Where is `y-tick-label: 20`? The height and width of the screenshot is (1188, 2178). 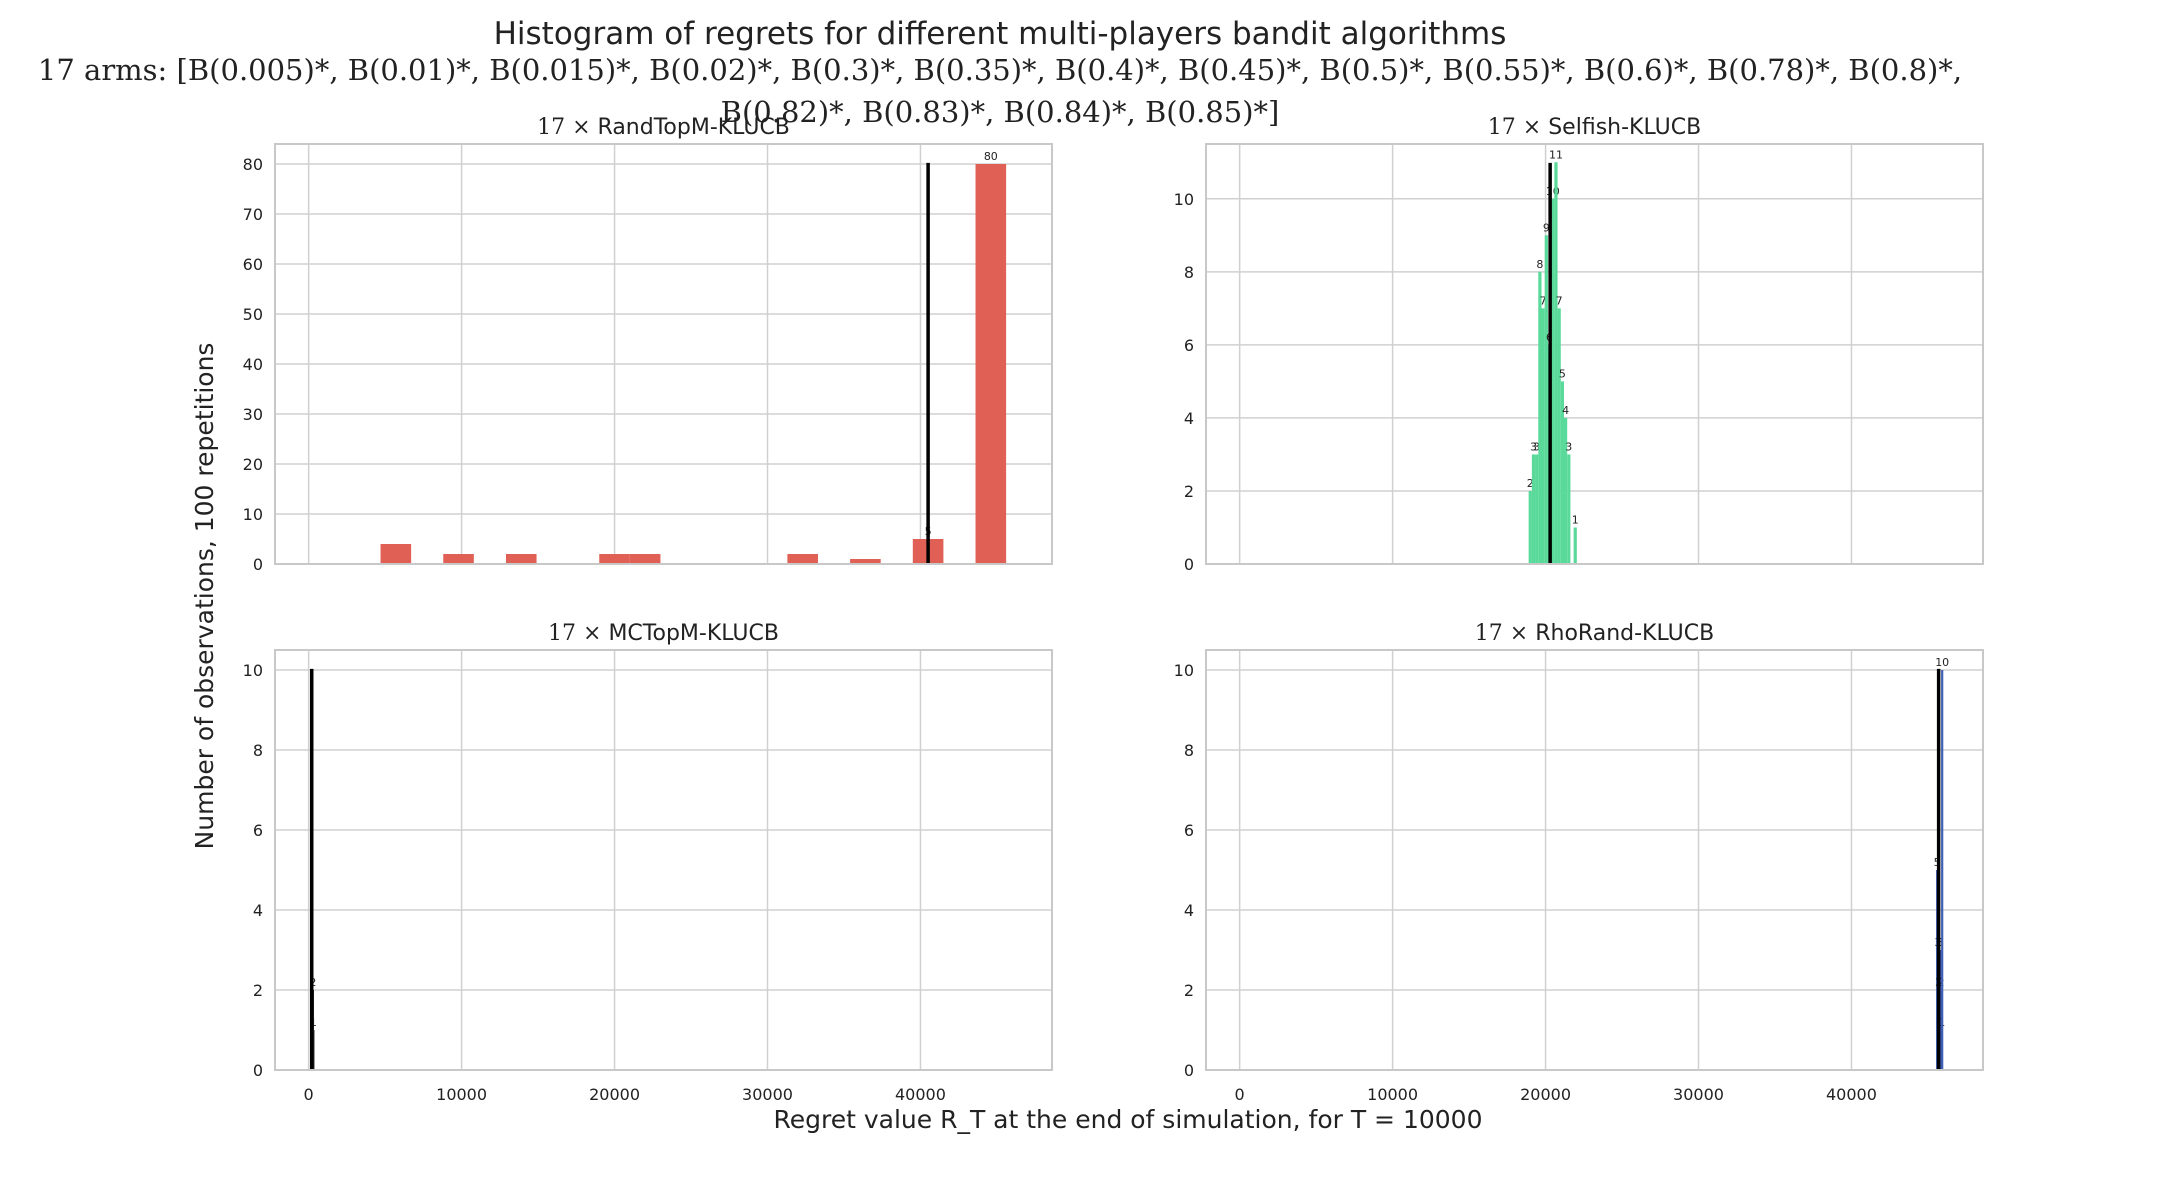
y-tick-label: 20 is located at coordinates (253, 464).